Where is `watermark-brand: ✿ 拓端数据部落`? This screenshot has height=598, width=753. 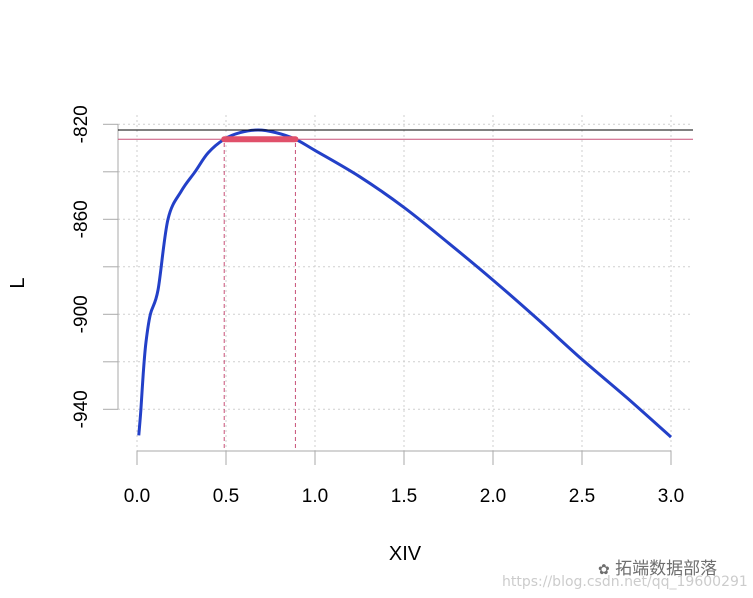
watermark-brand: ✿ 拓端数据部落 is located at coordinates (657, 566).